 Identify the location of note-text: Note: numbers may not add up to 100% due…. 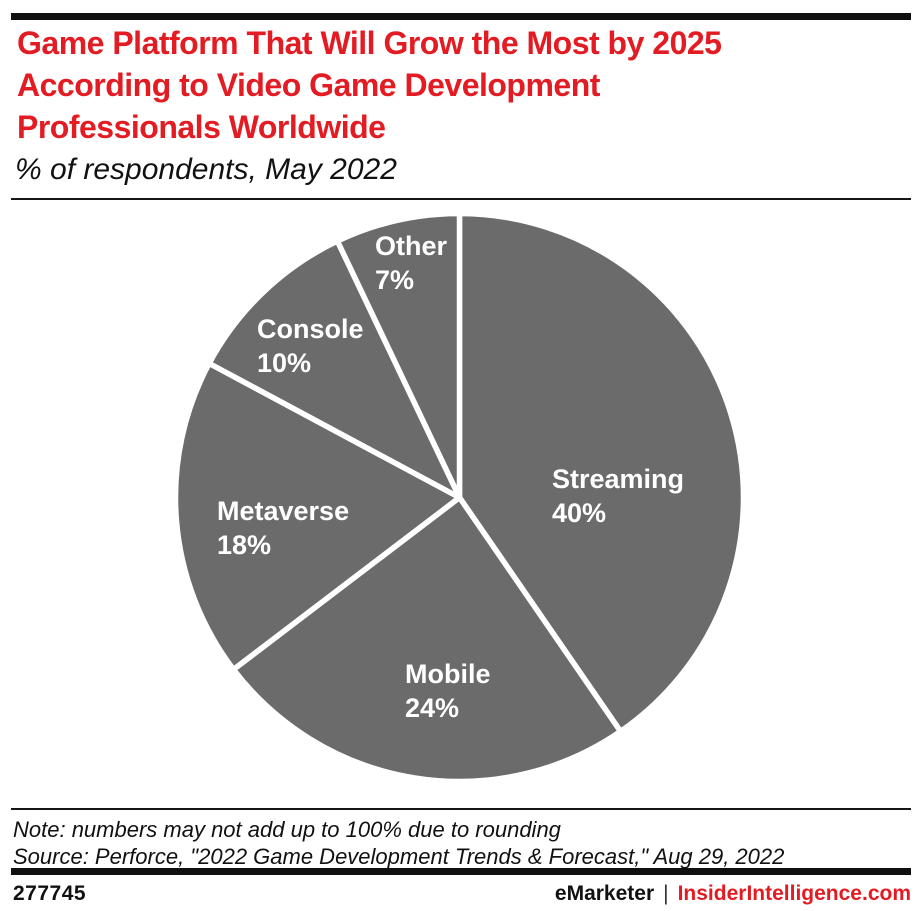
(287, 829).